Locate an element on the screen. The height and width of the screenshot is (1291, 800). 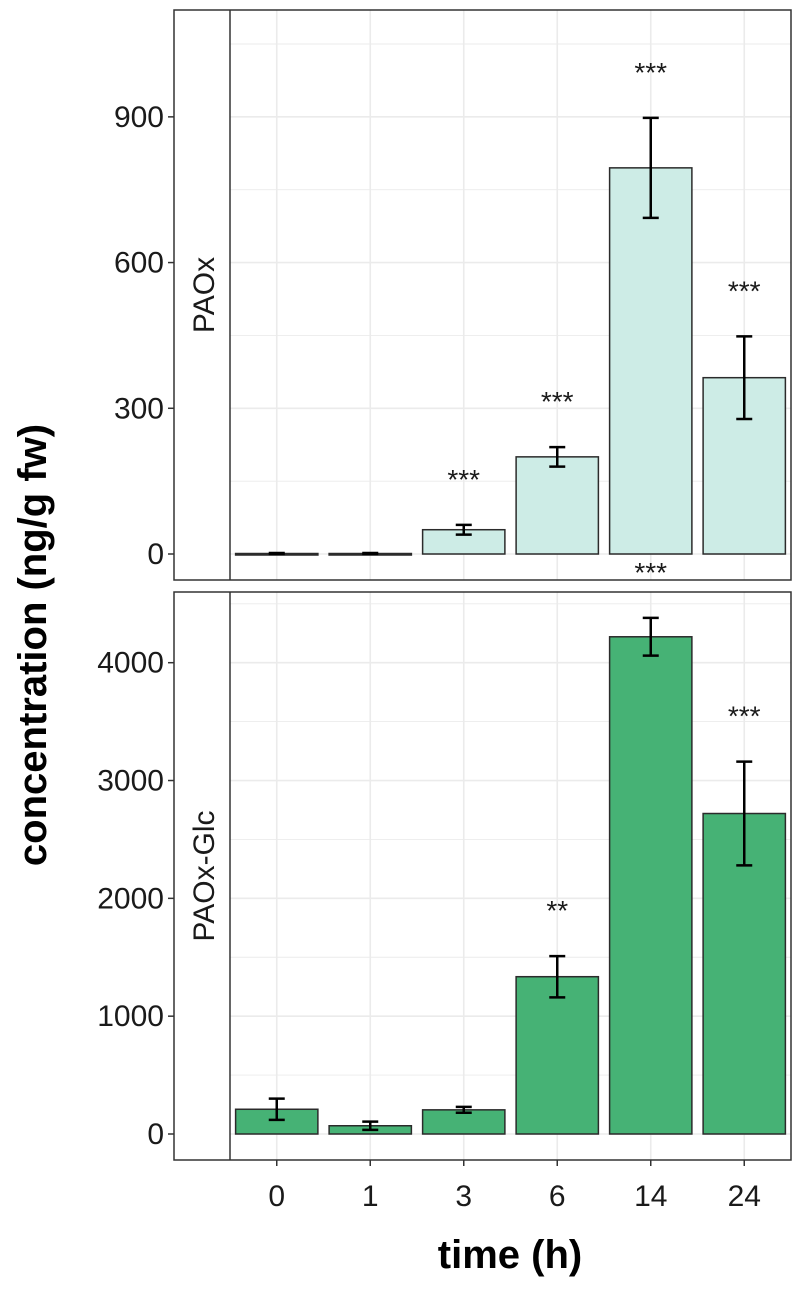
y-tick-label: 1000 is located at coordinates (130, 1016).